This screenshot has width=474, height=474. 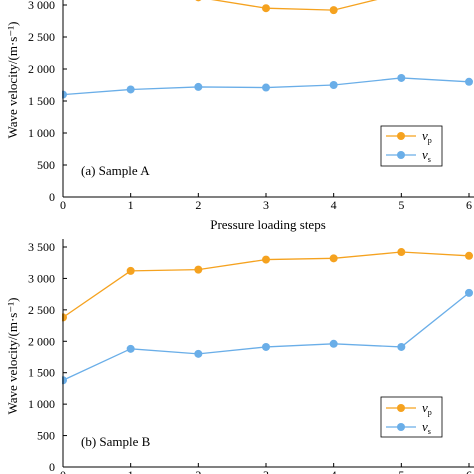 I want to click on panel-a-legend-vp-label: vp, so click(x=427, y=136).